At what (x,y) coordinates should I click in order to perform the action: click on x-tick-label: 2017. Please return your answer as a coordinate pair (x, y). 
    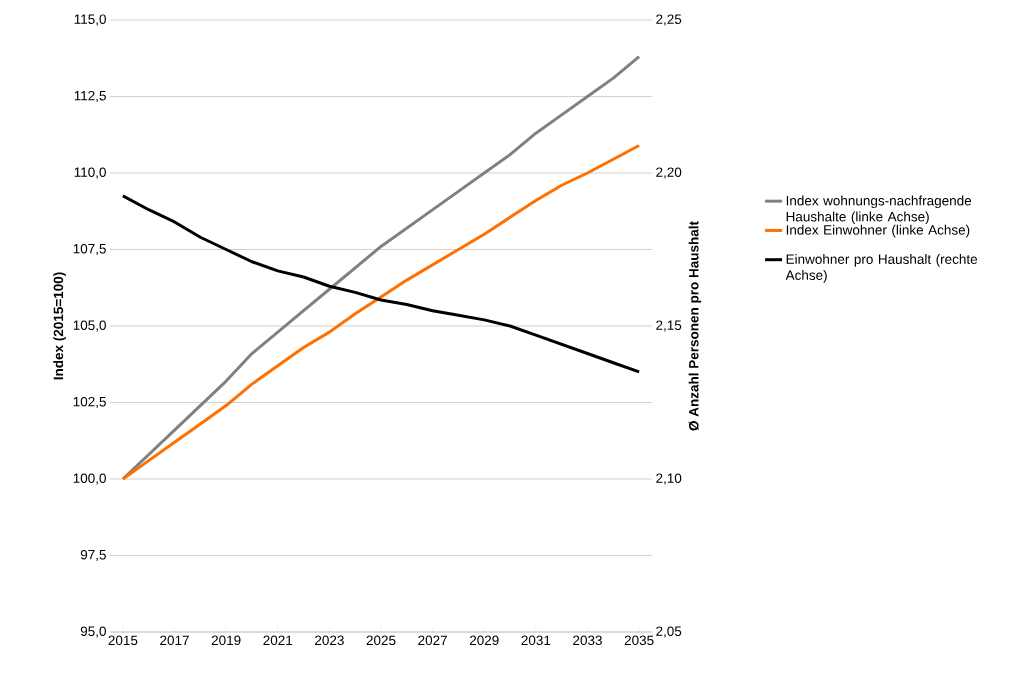
    Looking at the image, I should click on (174, 640).